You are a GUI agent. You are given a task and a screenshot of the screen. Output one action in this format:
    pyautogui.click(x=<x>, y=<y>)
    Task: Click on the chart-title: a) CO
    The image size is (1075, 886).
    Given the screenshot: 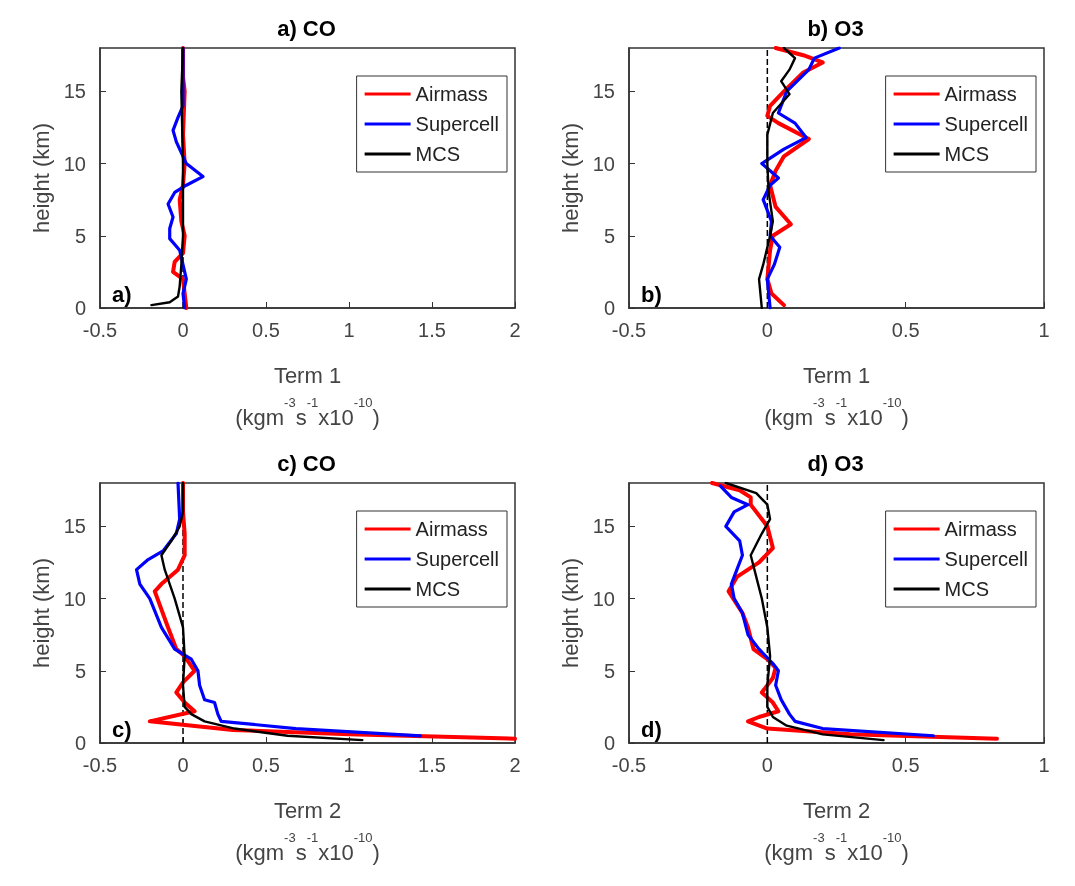 What is the action you would take?
    pyautogui.click(x=306, y=28)
    